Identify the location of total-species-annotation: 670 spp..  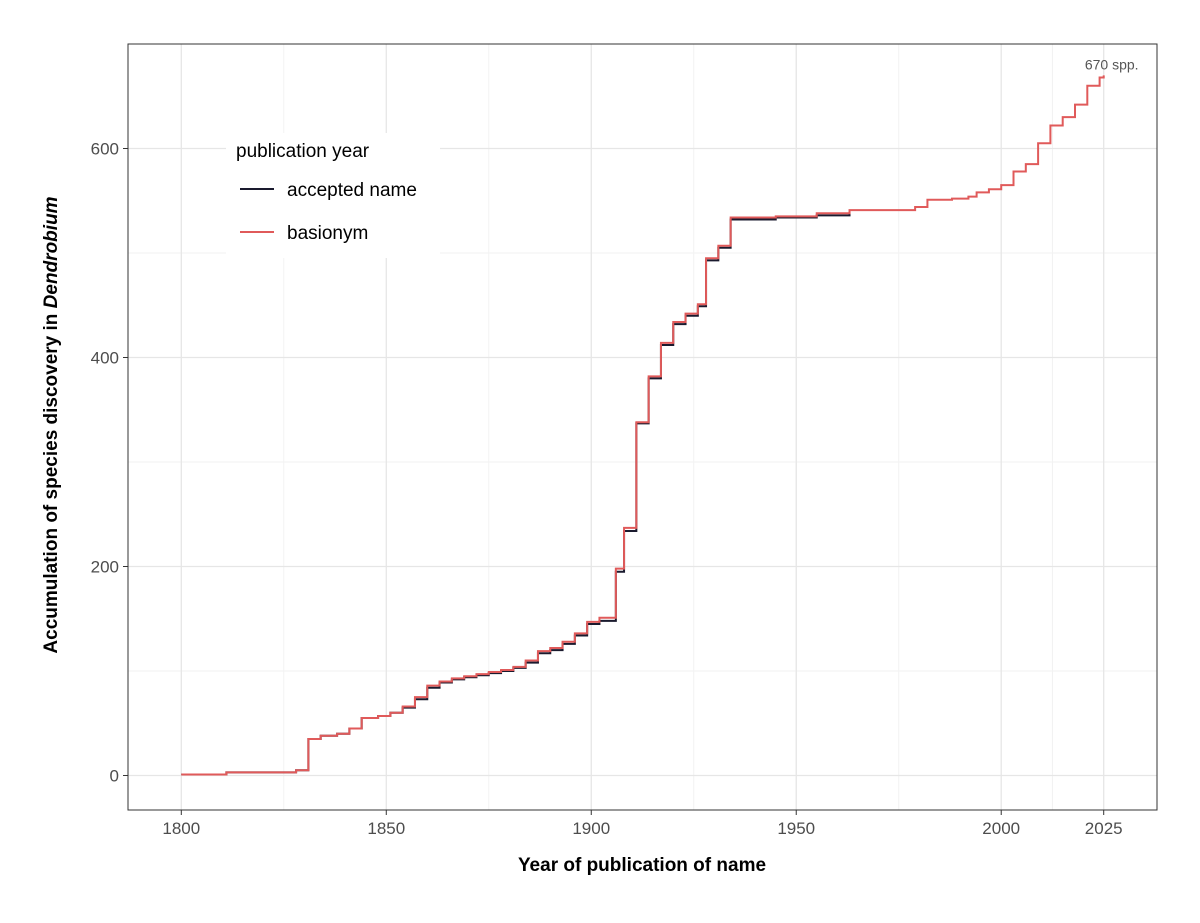
(1112, 64).